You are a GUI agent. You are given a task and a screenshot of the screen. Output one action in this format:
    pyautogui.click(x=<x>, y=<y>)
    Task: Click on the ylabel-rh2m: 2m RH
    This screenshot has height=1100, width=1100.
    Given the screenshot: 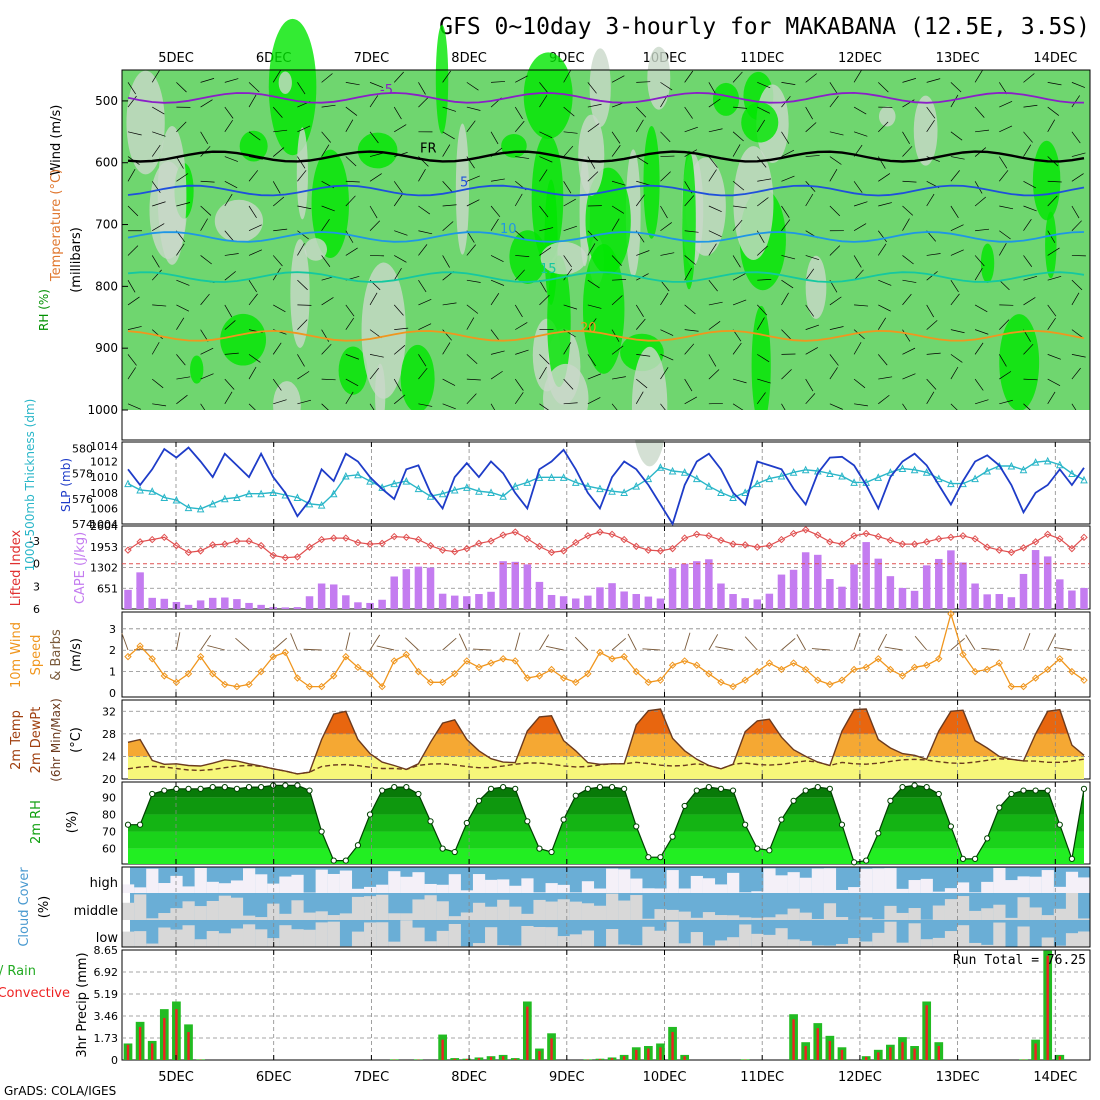 What is the action you would take?
    pyautogui.click(x=36, y=822)
    